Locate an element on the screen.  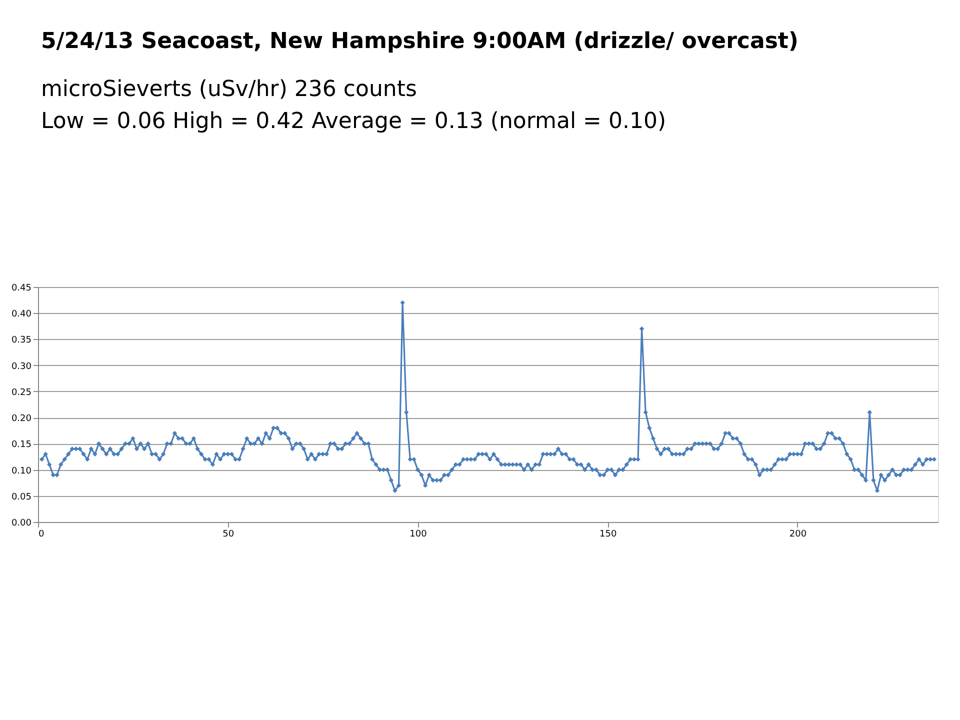
chart-title: 5/24/13 Seacoast, New Hampshire 9:00AM (drizzle/ overcast) is located at coordinates (419, 41).